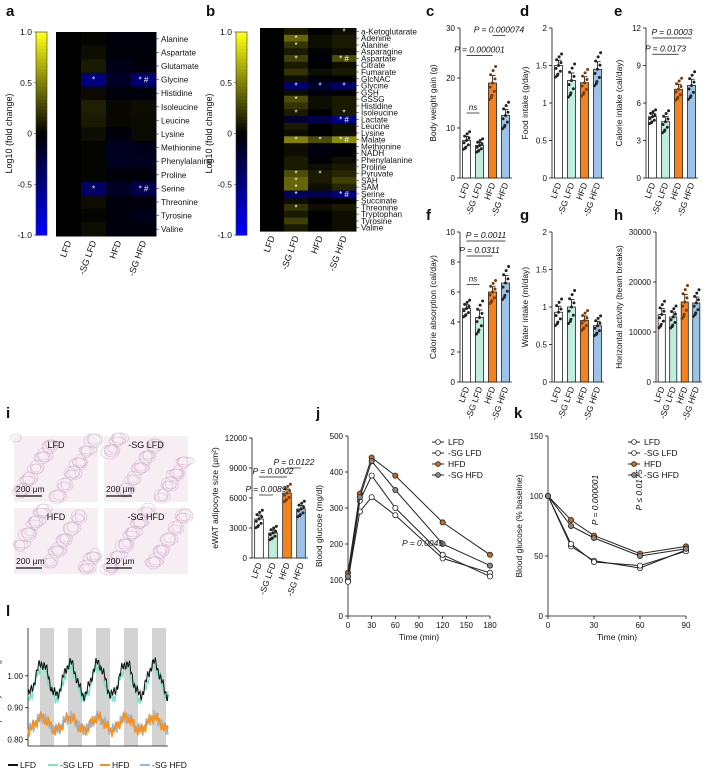 Image resolution: width=707 pixels, height=775 pixels. I want to click on heatmap-row-label: Phenylalanine, so click(187, 161).